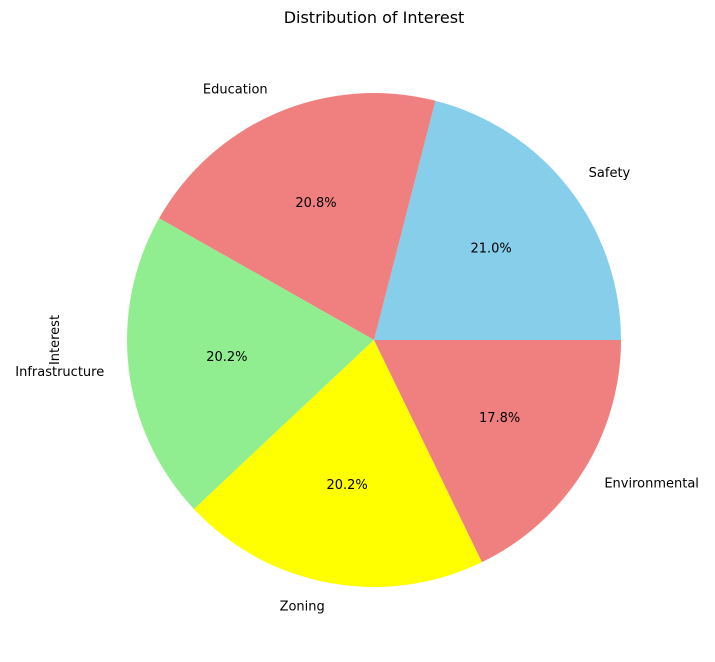 The height and width of the screenshot is (662, 715). What do you see at coordinates (346, 485) in the screenshot?
I see `percent-label-zoning: 20.2%` at bounding box center [346, 485].